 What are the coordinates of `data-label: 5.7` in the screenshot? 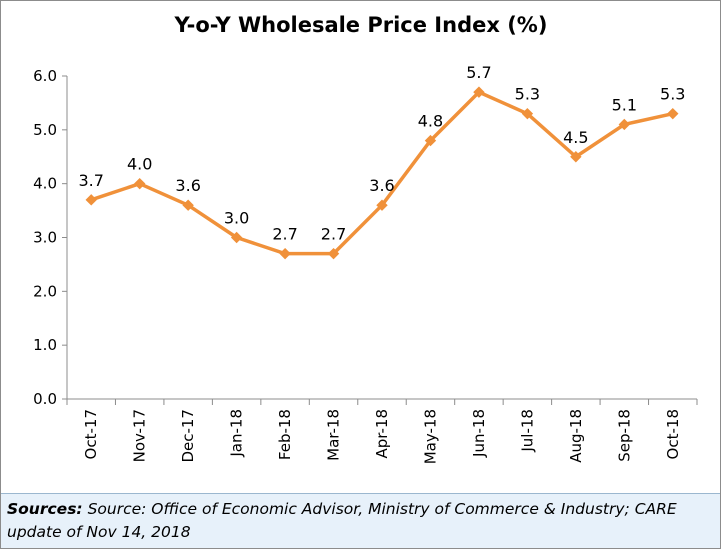 It's located at (478, 72).